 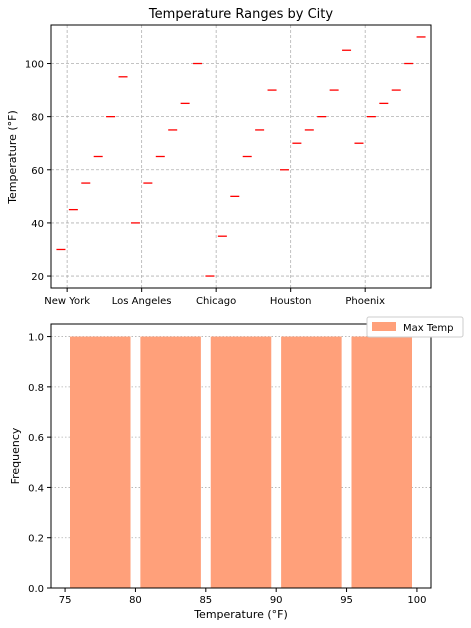 I want to click on x-tick-label: Phoenix, so click(x=365, y=301).